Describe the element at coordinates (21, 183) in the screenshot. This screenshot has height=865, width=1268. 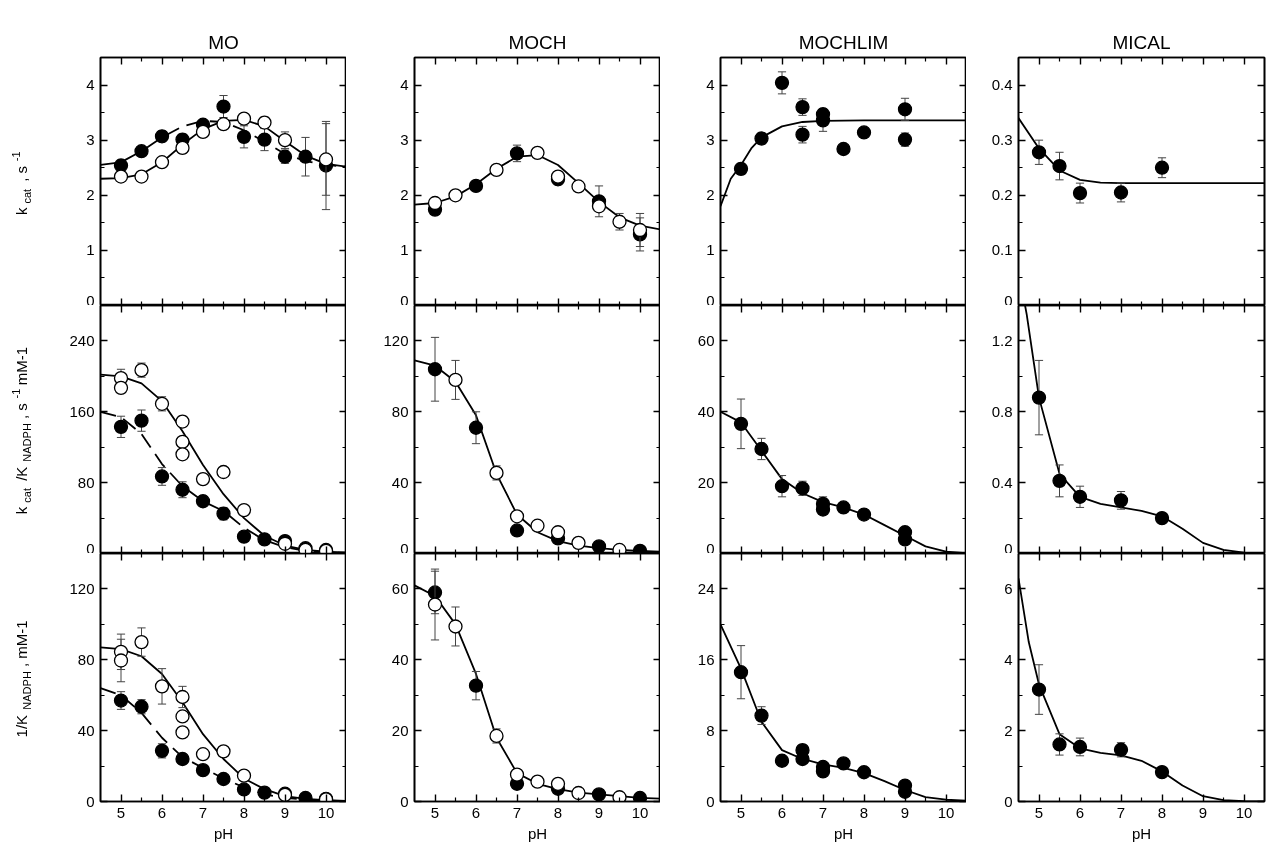
I see `y-axis-title: kcat, s-1` at that location.